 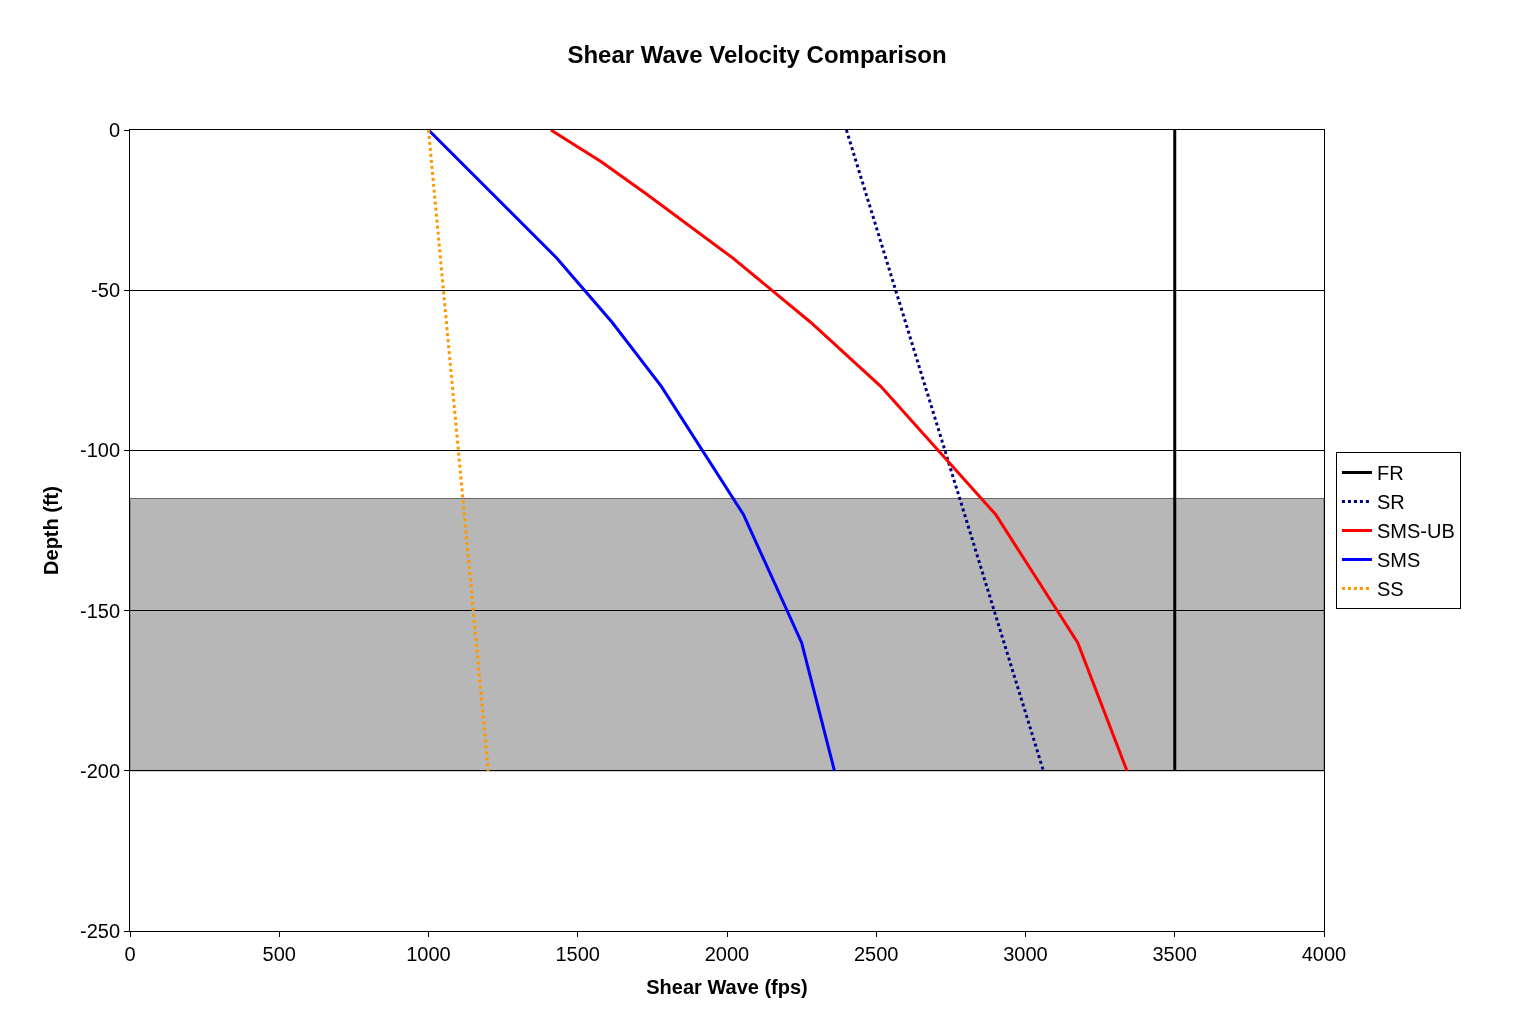 What do you see at coordinates (99, 931) in the screenshot?
I see `y-tick-label: -250` at bounding box center [99, 931].